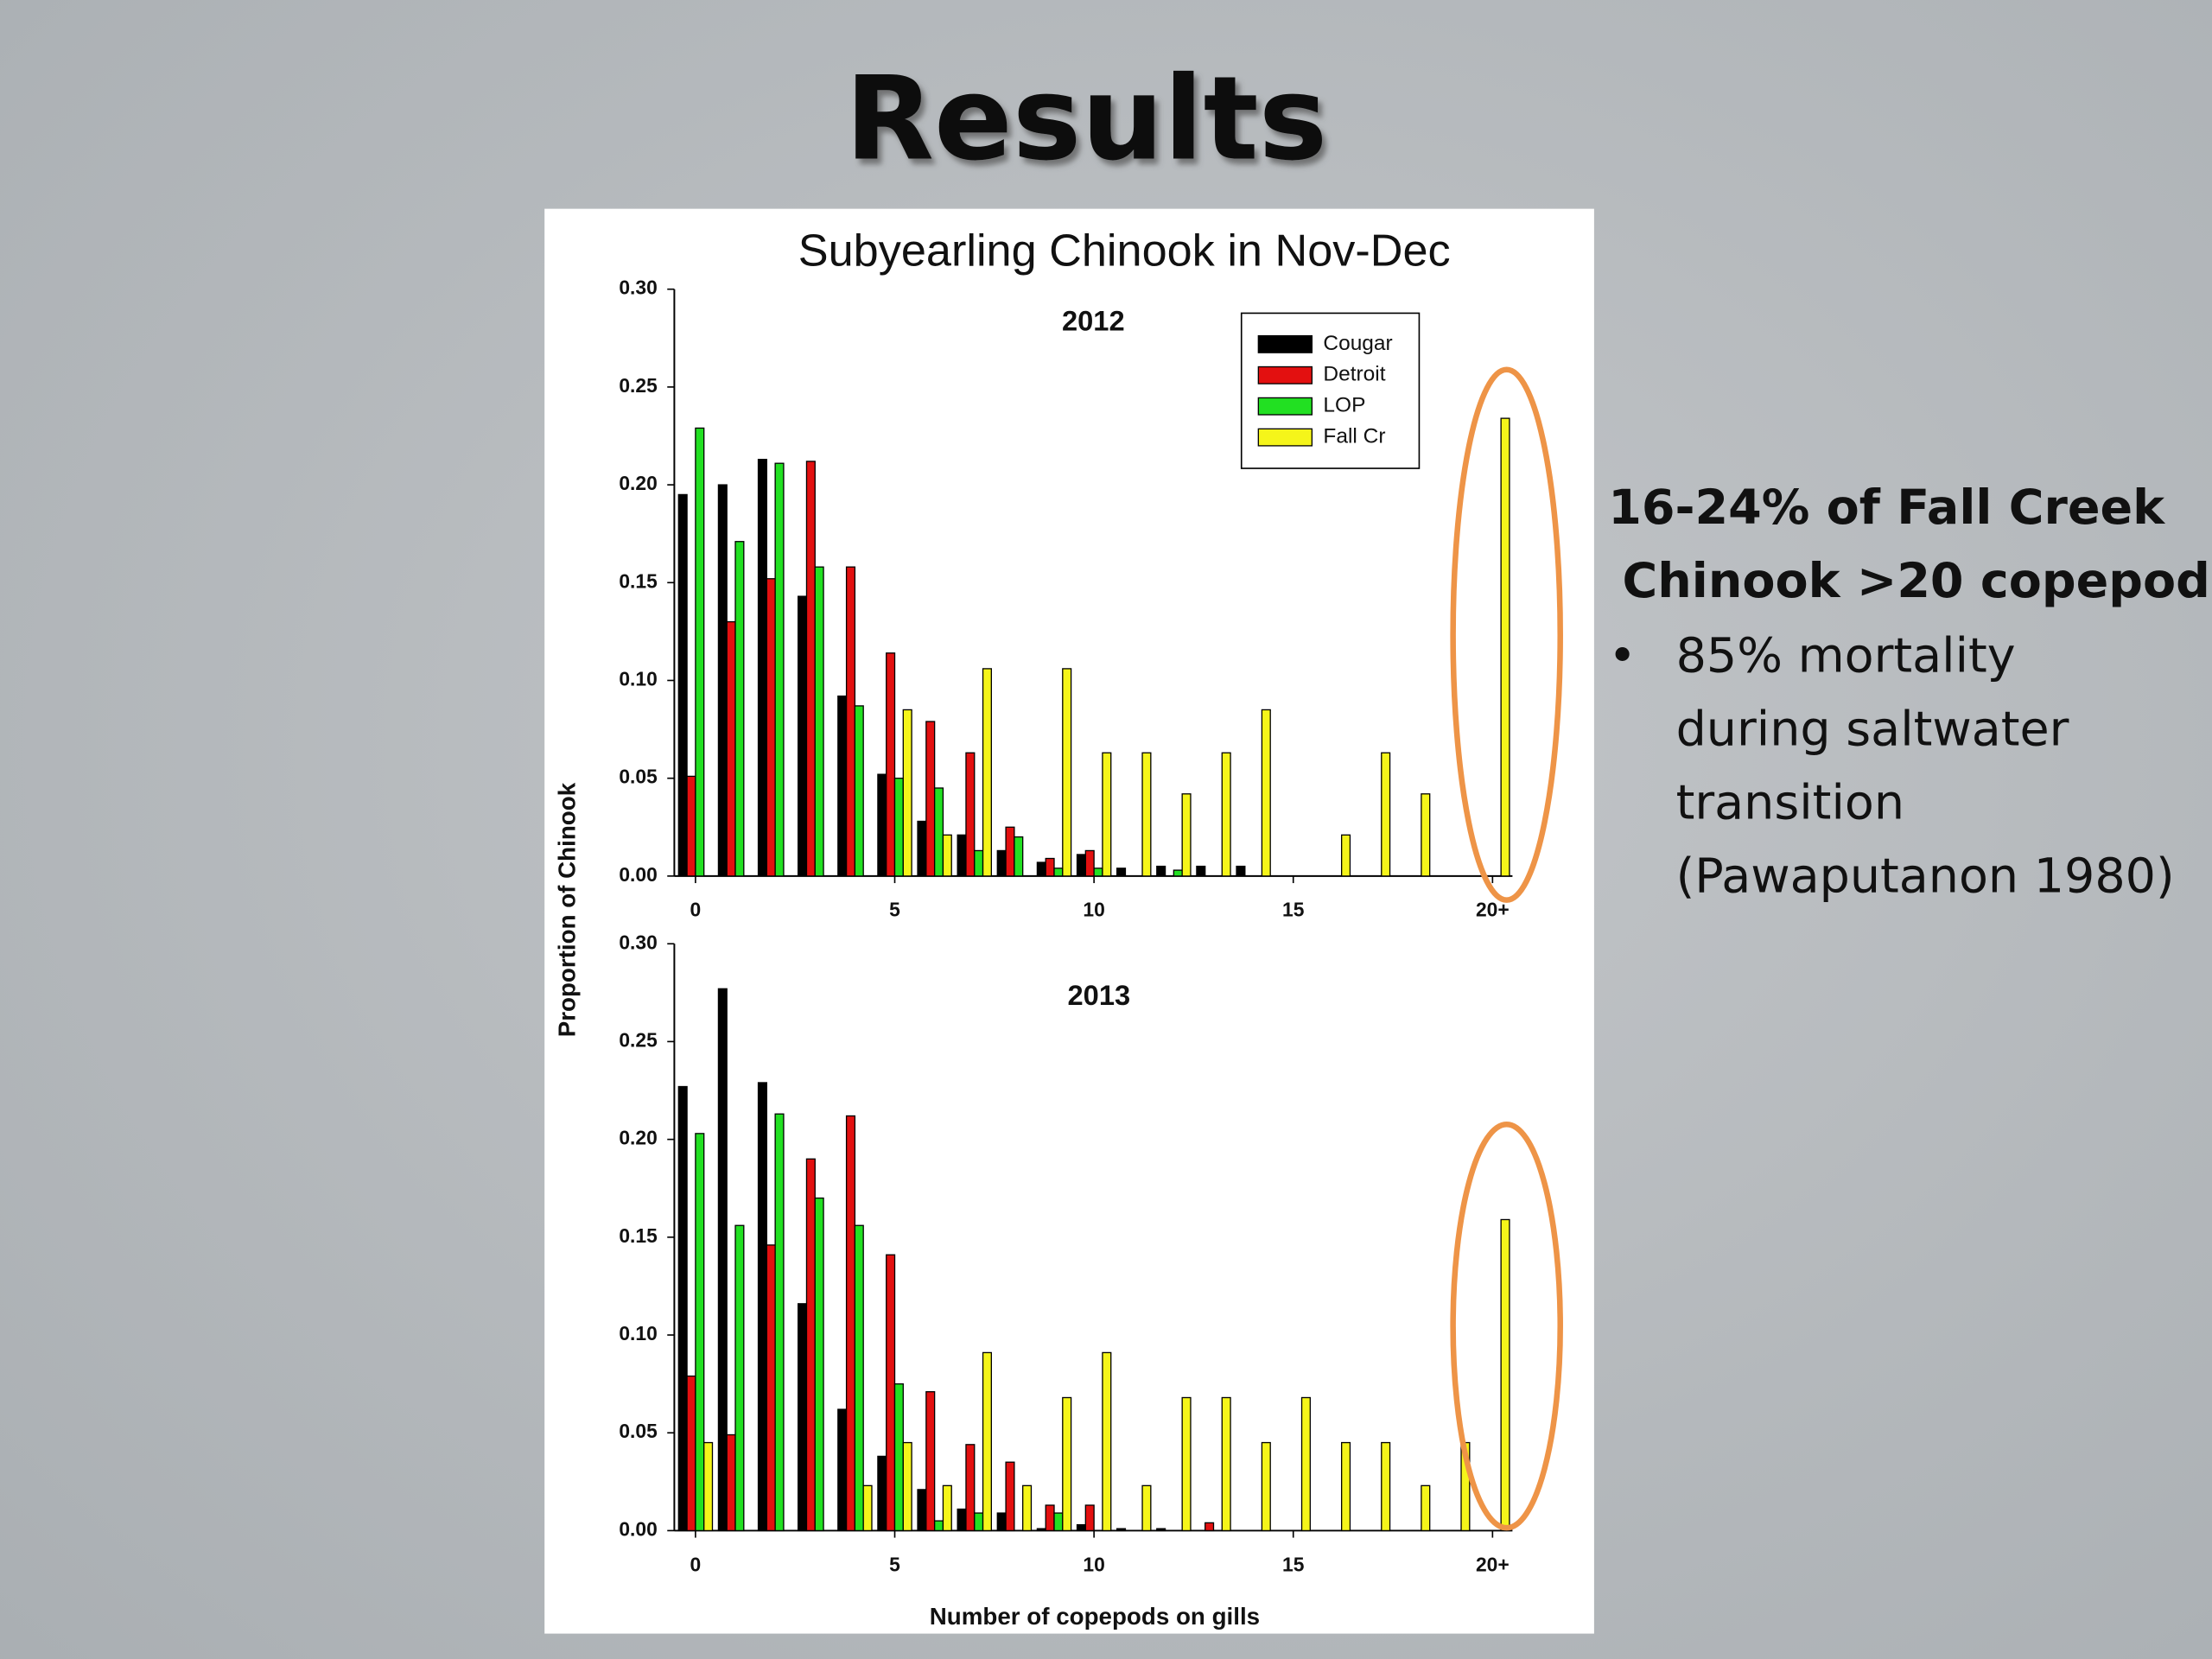 The width and height of the screenshot is (2212, 1659). Describe the element at coordinates (566, 909) in the screenshot. I see `y-axis-label: Proportion of Chinook` at that location.